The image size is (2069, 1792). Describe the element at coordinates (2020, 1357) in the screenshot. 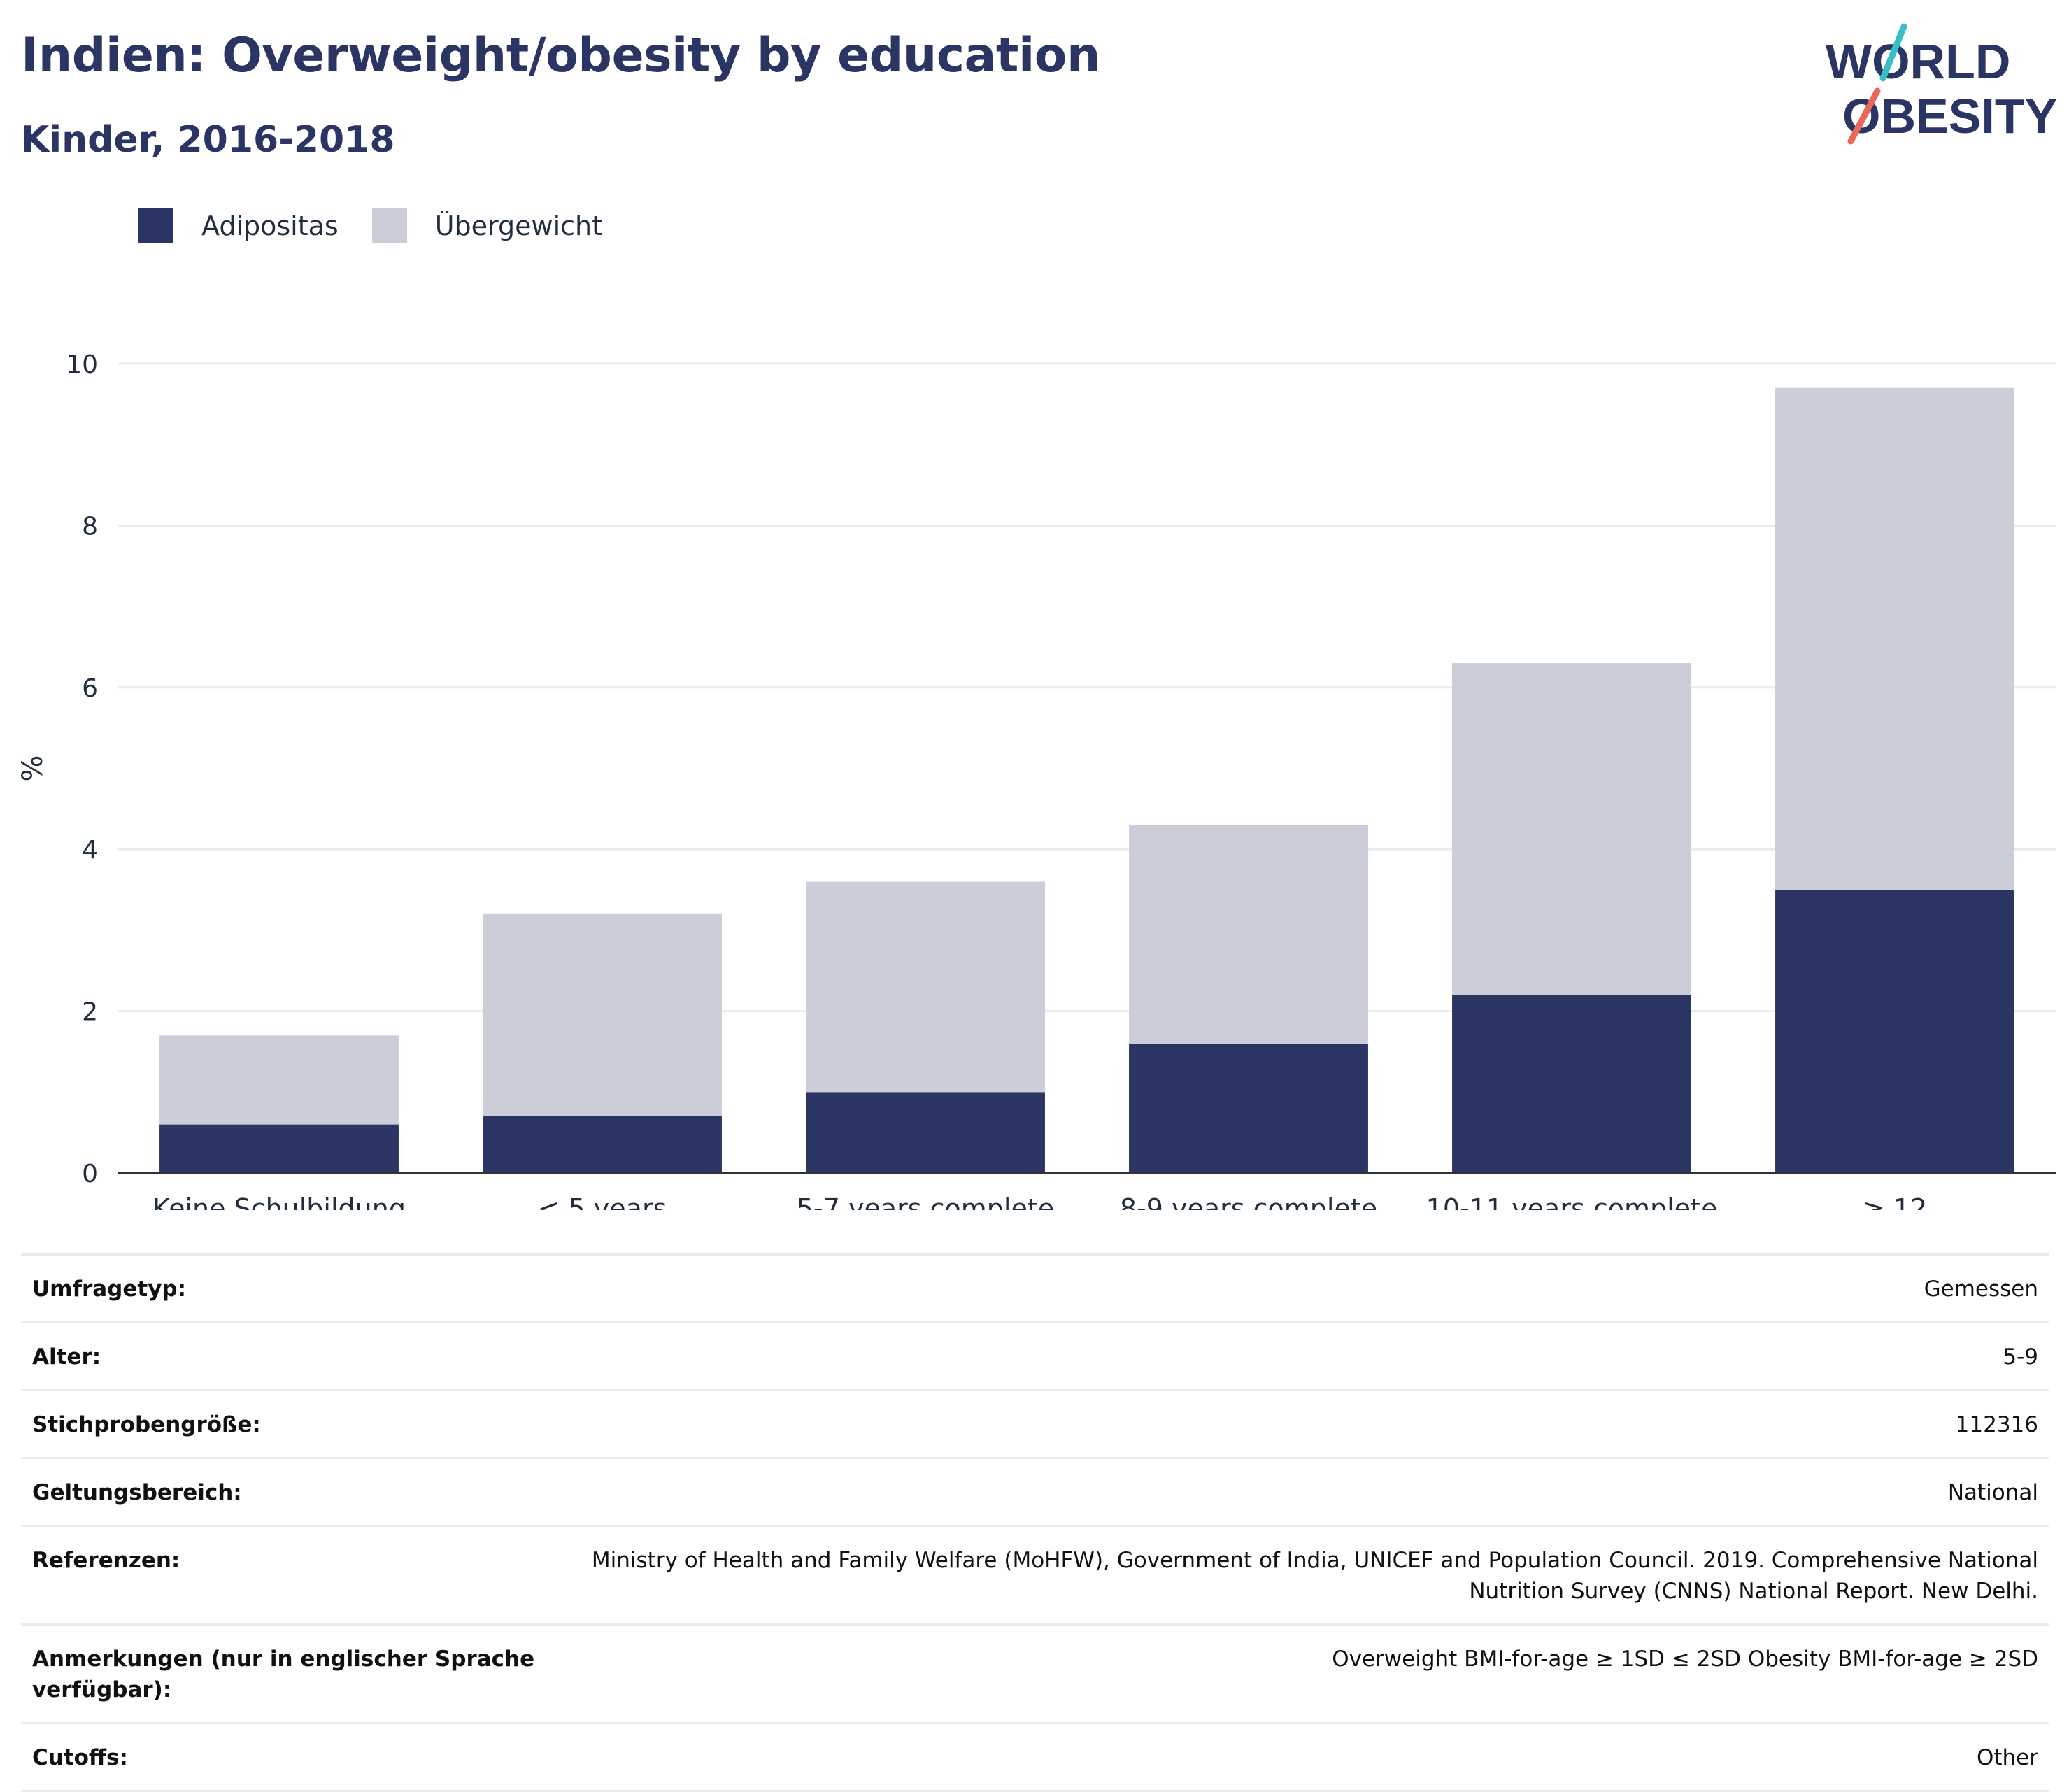

I see `metadata-value: 5-9` at that location.